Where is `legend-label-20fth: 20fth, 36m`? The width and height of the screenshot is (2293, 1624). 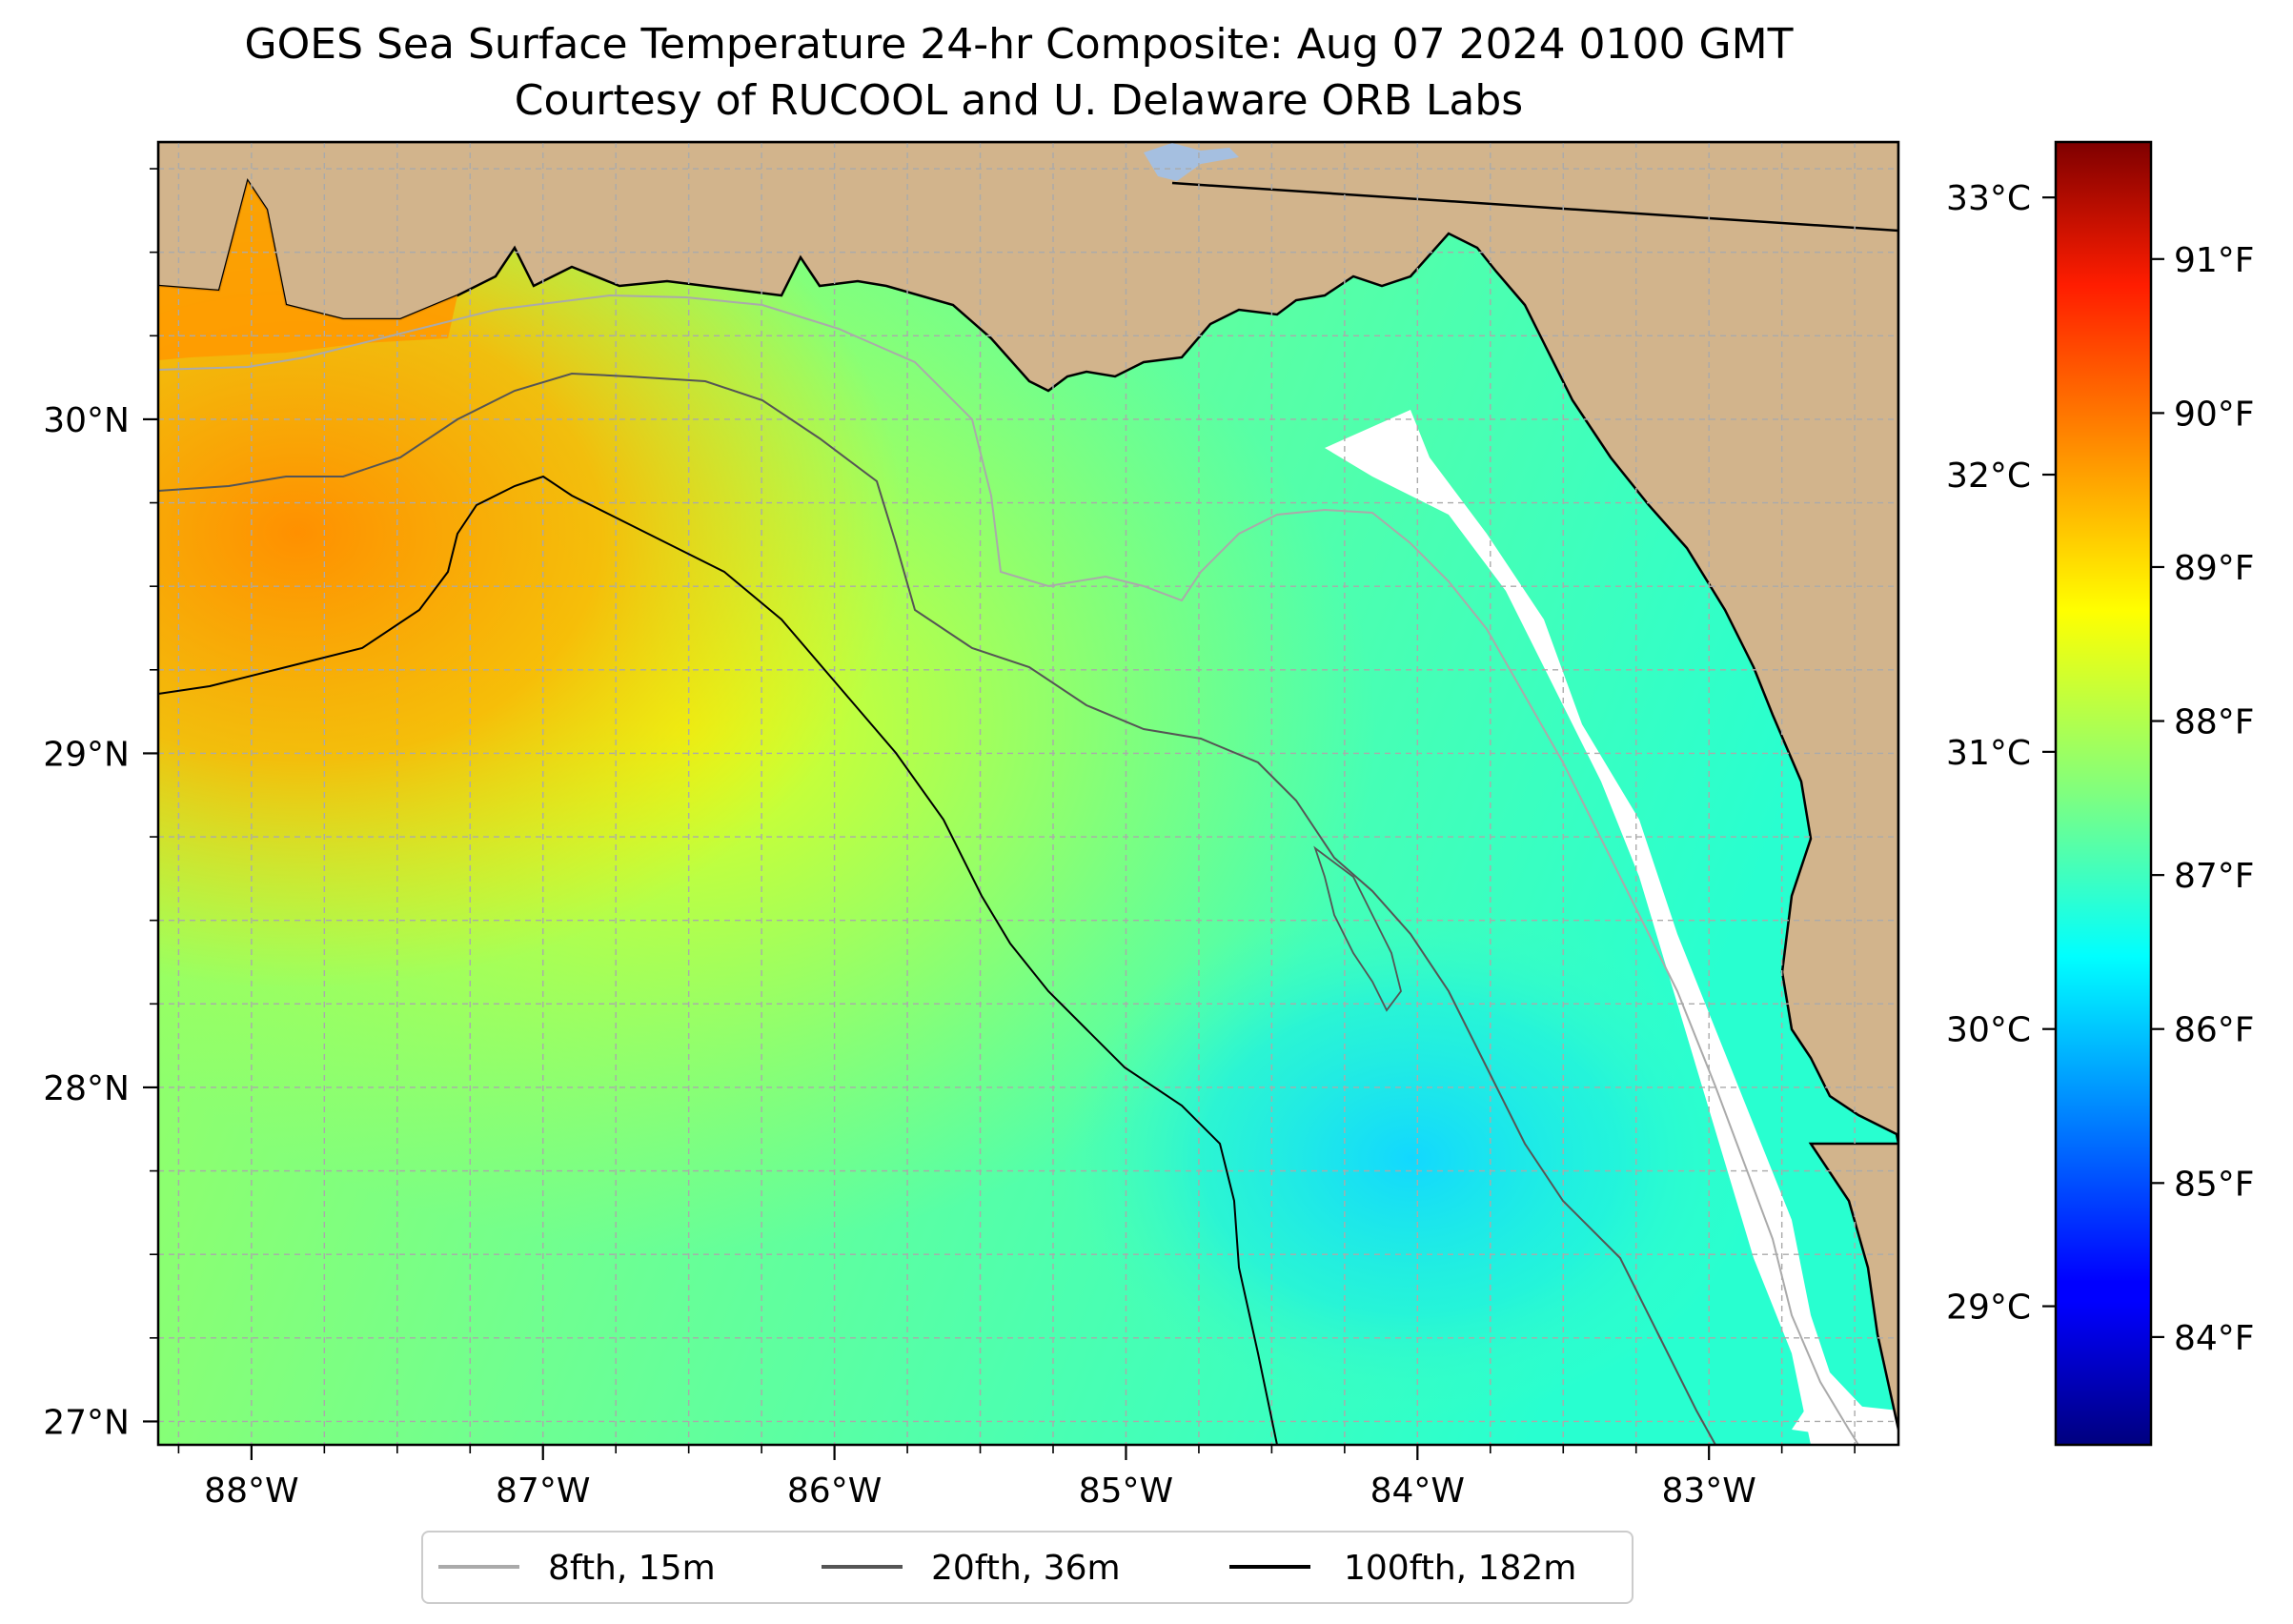
legend-label-20fth: 20fth, 36m is located at coordinates (1026, 1568).